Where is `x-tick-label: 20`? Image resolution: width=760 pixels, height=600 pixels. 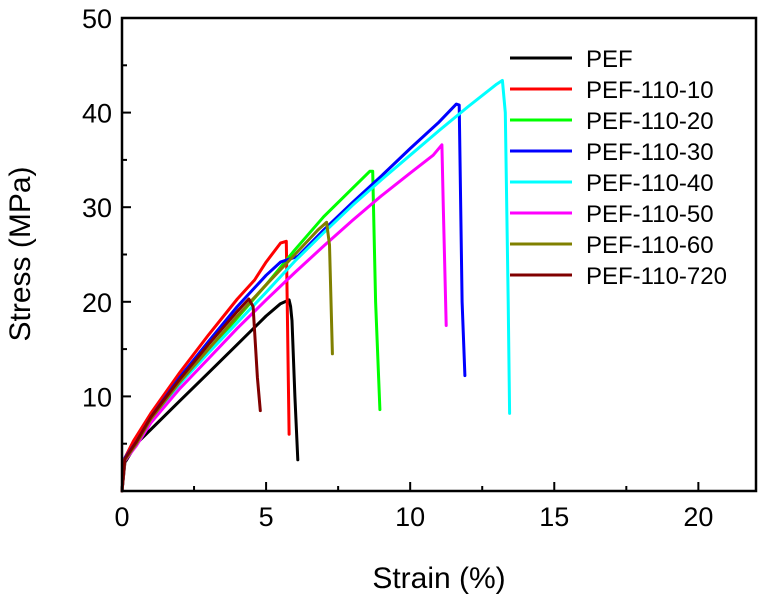 x-tick-label: 20 is located at coordinates (698, 517).